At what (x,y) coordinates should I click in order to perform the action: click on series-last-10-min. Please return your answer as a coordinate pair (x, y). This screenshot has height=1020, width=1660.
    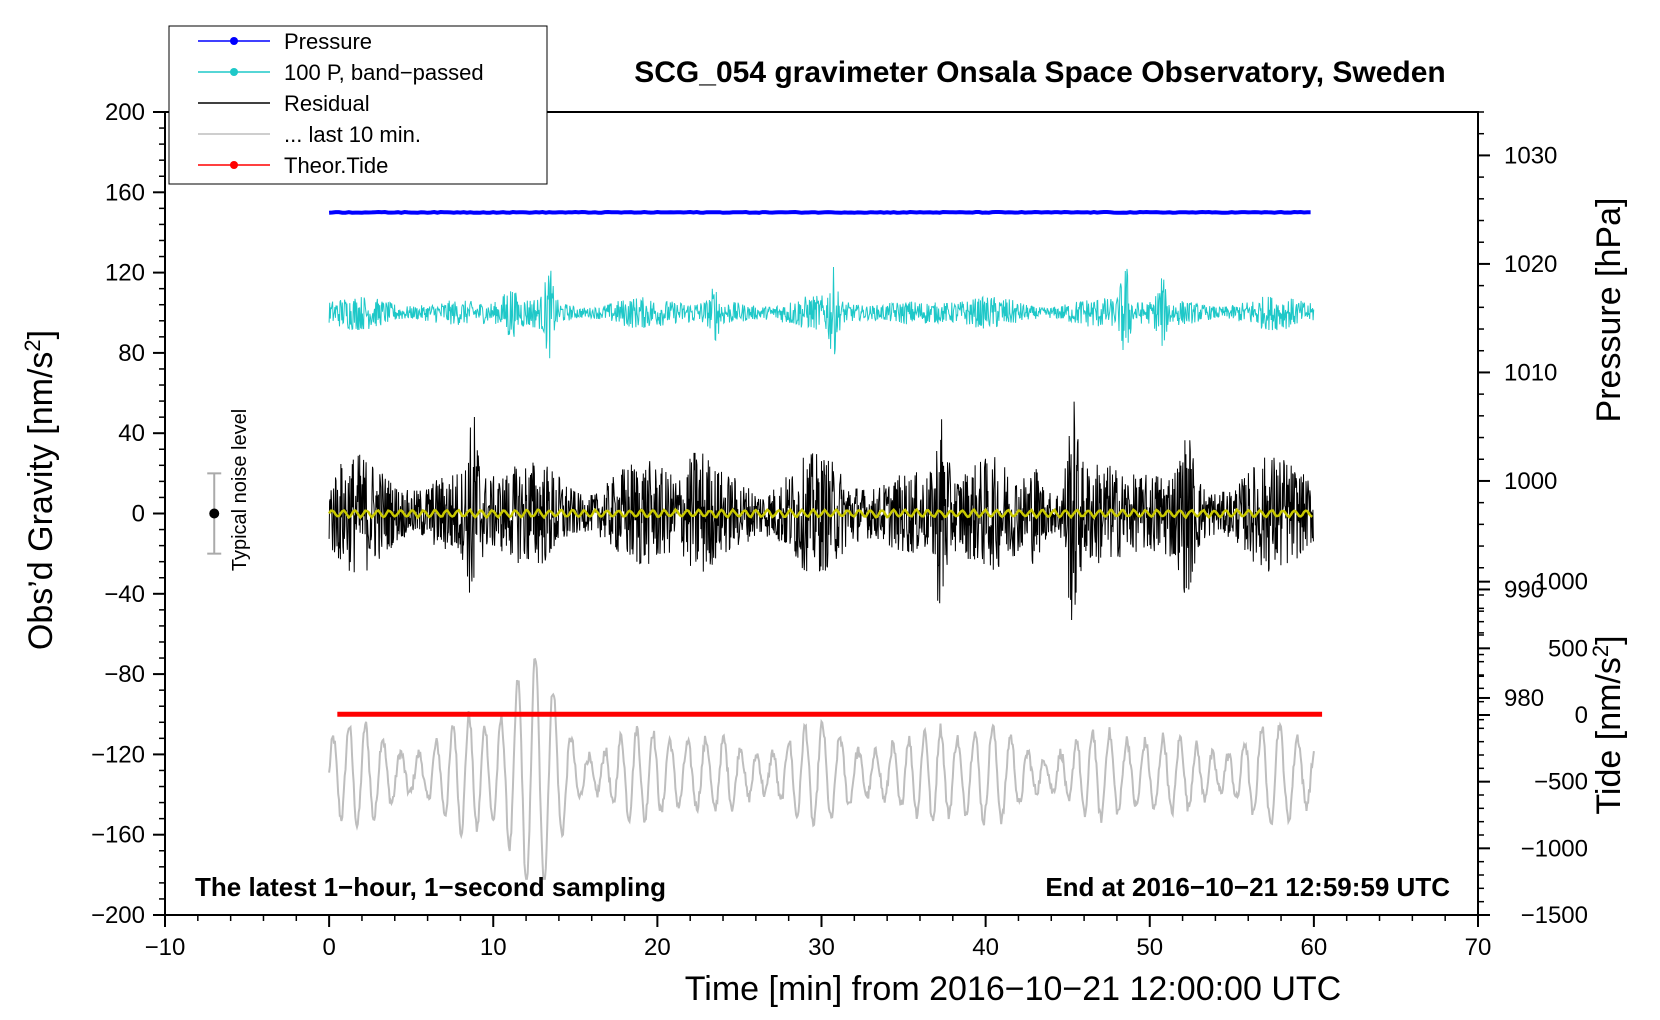
    Looking at the image, I should click on (821, 768).